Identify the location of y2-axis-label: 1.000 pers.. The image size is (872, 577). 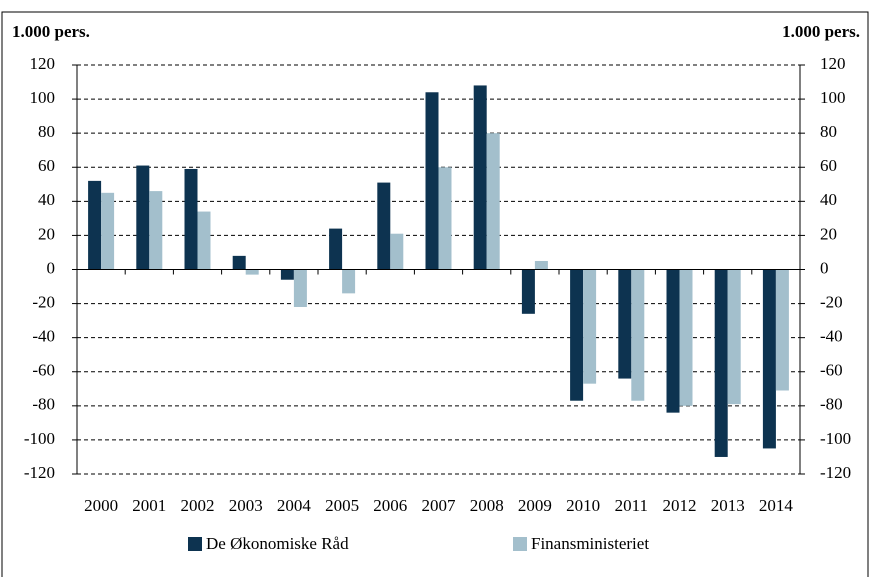
(821, 31).